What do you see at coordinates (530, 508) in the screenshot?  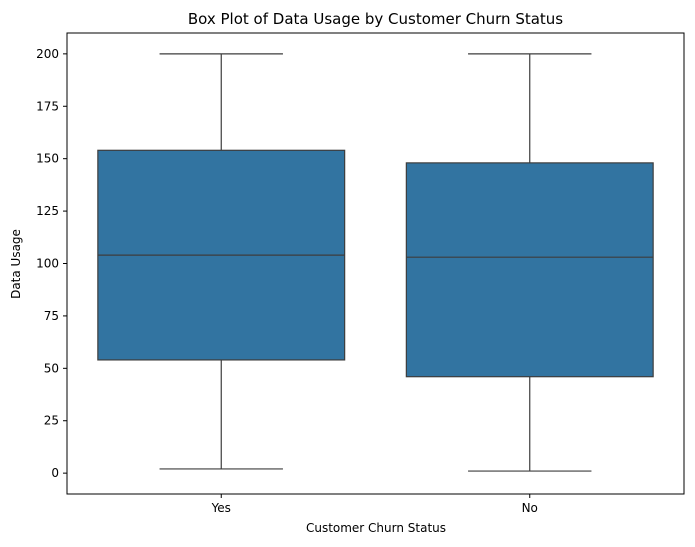 I see `x-tick-label: No` at bounding box center [530, 508].